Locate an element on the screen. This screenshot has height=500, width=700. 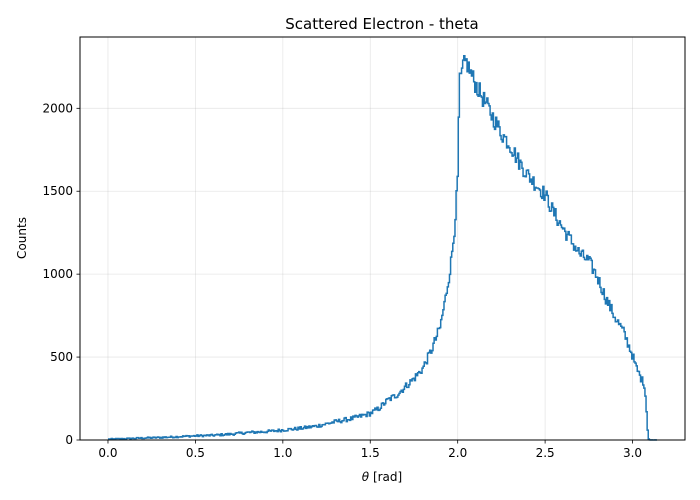
y-axis-ticks: 0 500 1000 1500 2000 is located at coordinates (61, 274).